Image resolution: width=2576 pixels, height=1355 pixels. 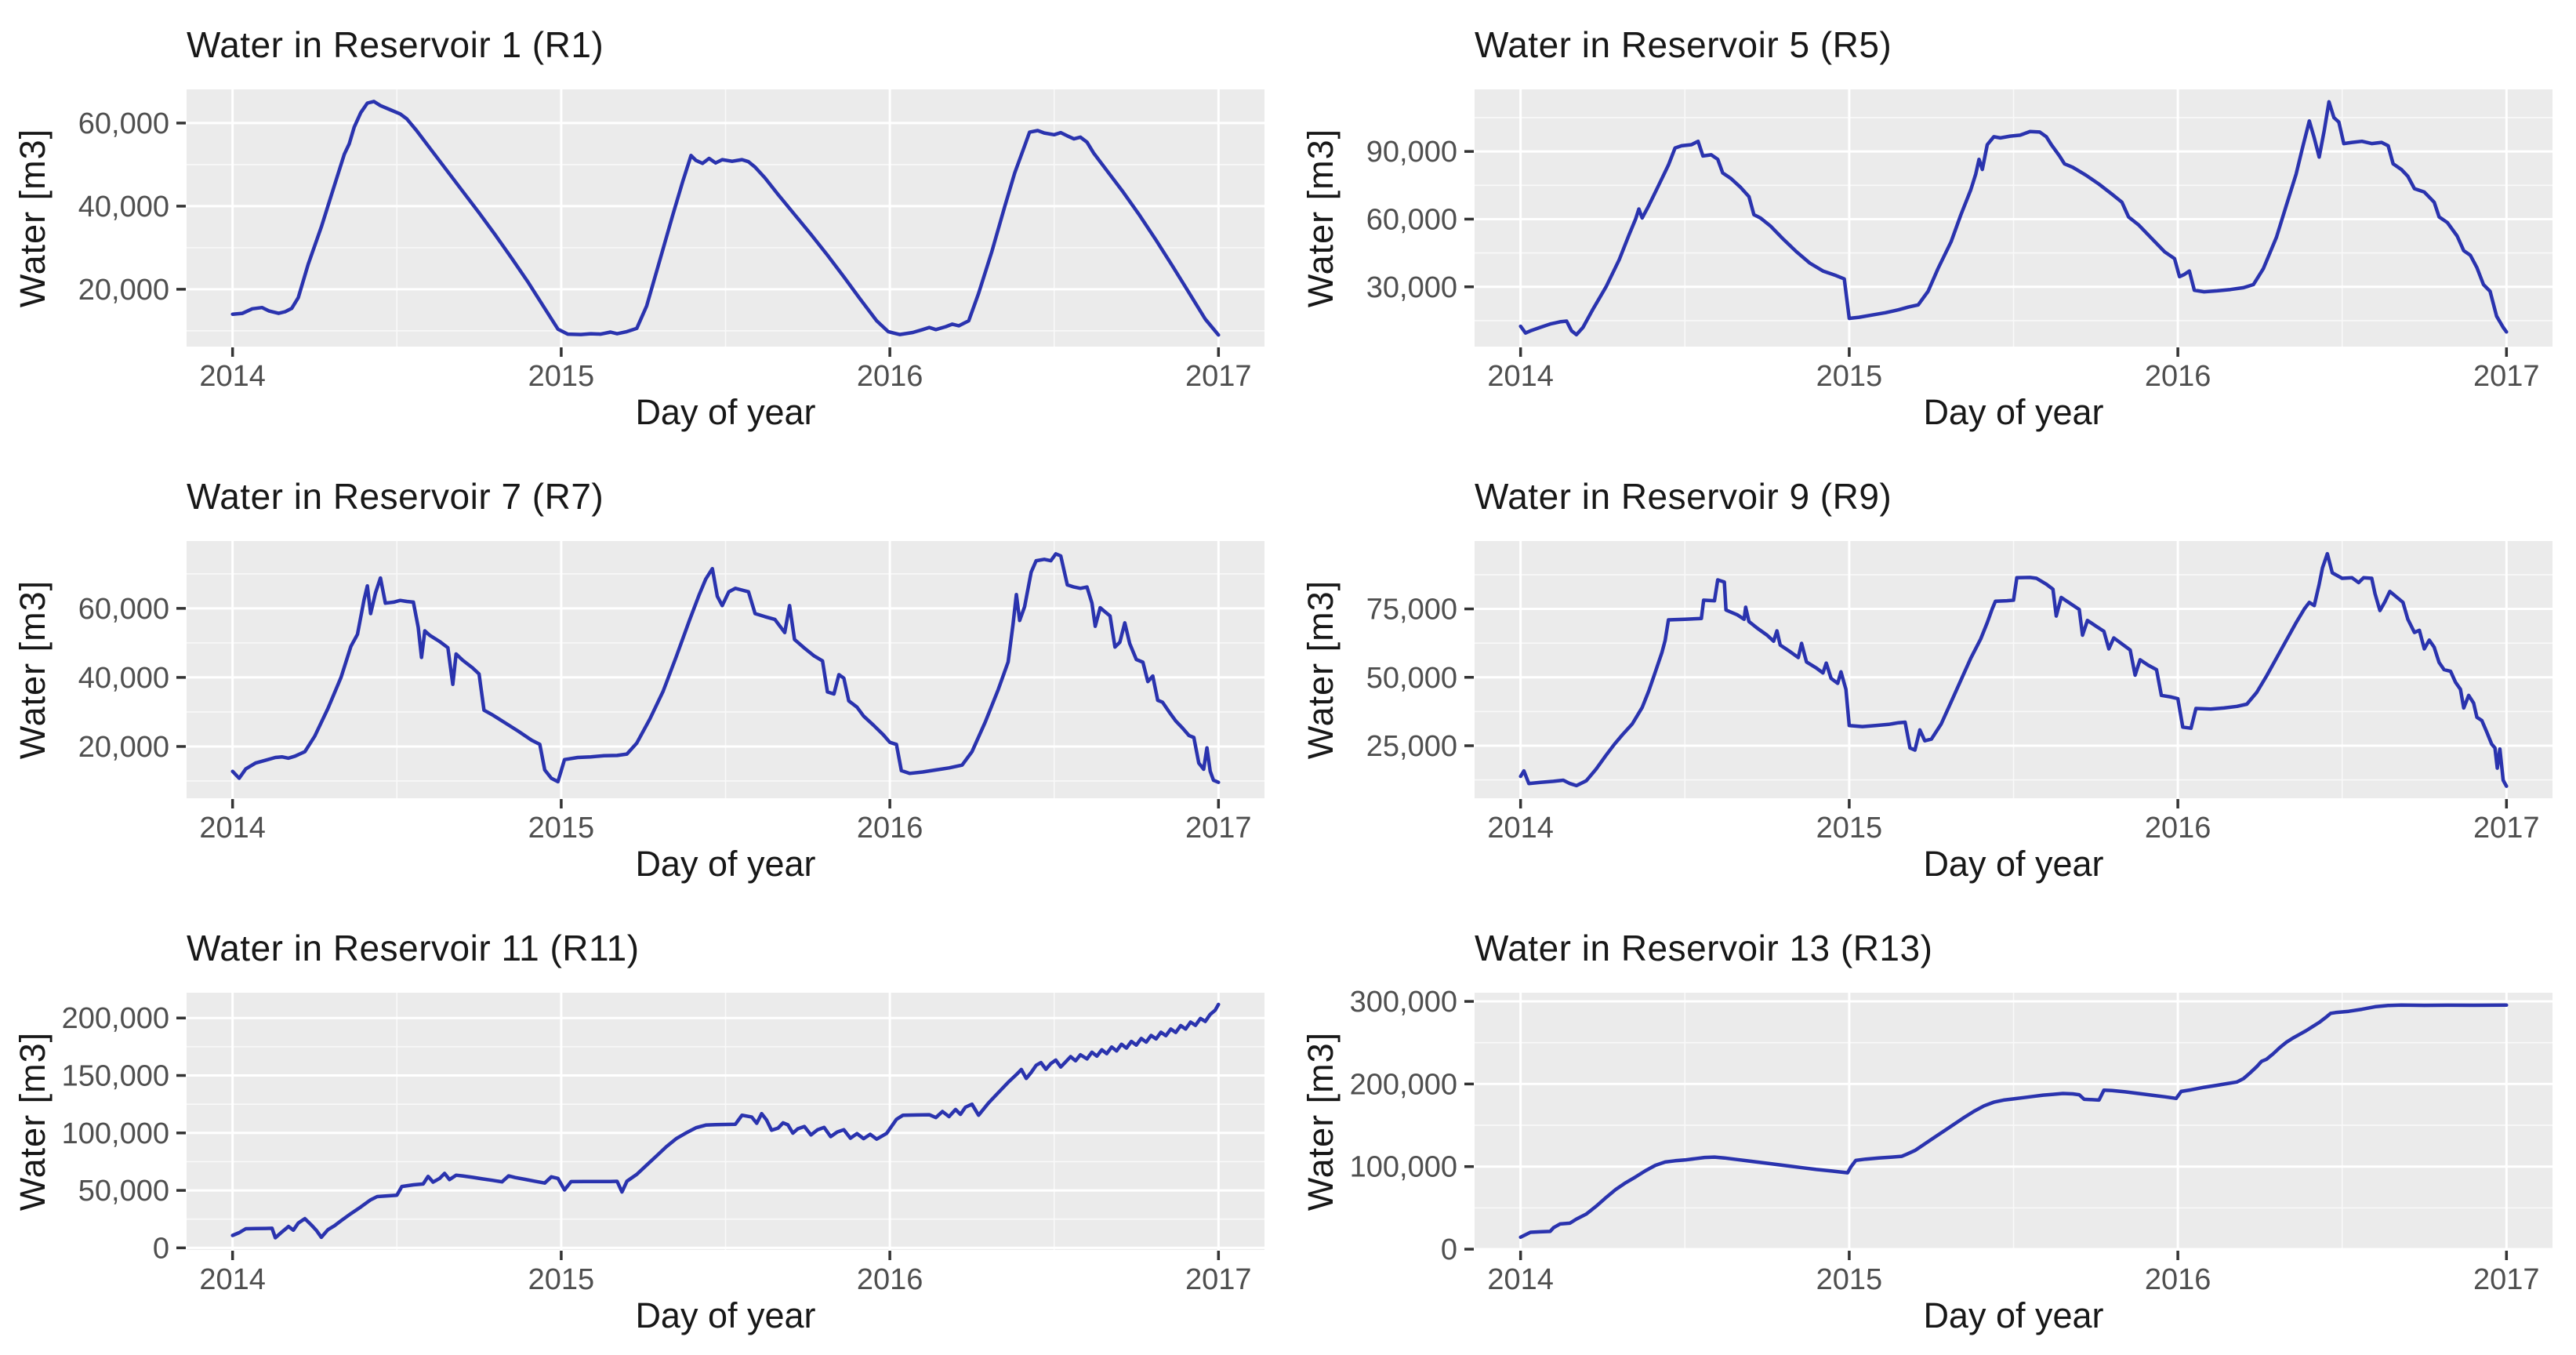 What do you see at coordinates (1704, 948) in the screenshot?
I see `chart-title: Water in Reservoir 13 (R13)` at bounding box center [1704, 948].